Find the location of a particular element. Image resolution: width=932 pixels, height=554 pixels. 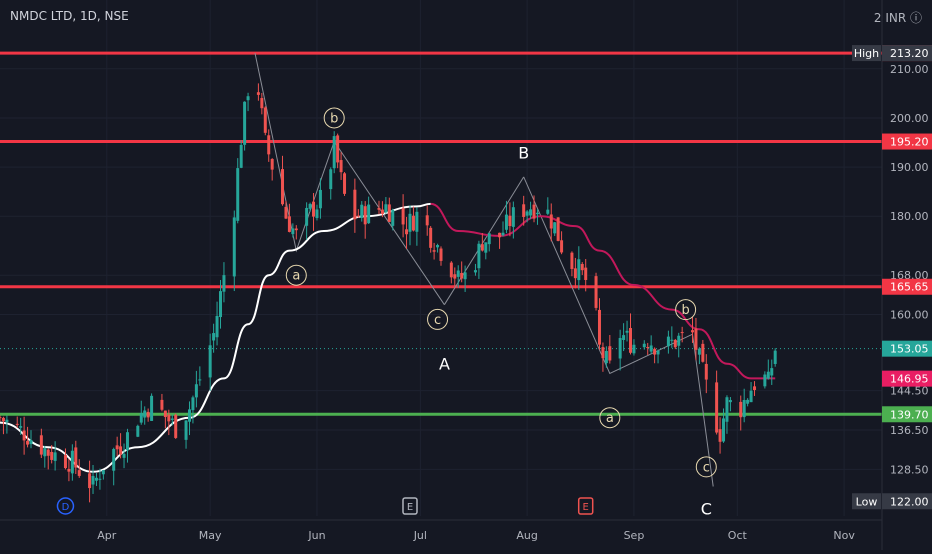

earnings-marker-icon is located at coordinates (410, 506).